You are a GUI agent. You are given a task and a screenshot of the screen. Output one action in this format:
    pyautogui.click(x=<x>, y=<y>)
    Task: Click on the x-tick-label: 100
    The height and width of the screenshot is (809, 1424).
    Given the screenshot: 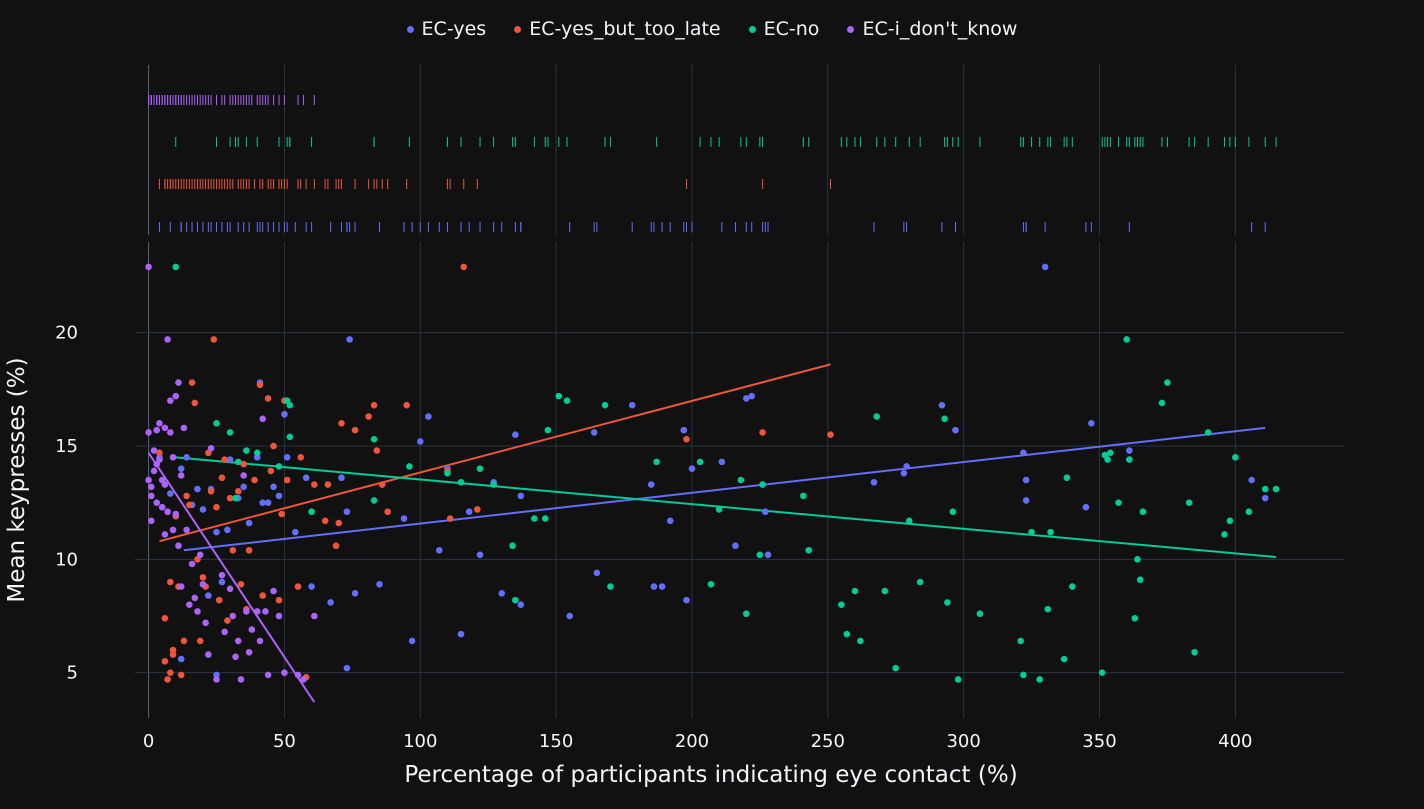 What is the action you would take?
    pyautogui.click(x=420, y=741)
    